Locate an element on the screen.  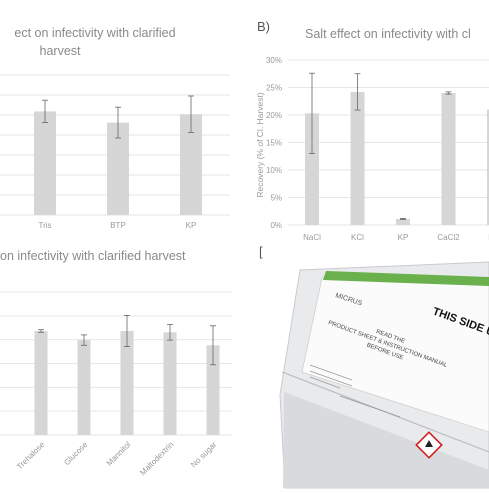
panel-a-category-label: KP is located at coordinates (191, 225).